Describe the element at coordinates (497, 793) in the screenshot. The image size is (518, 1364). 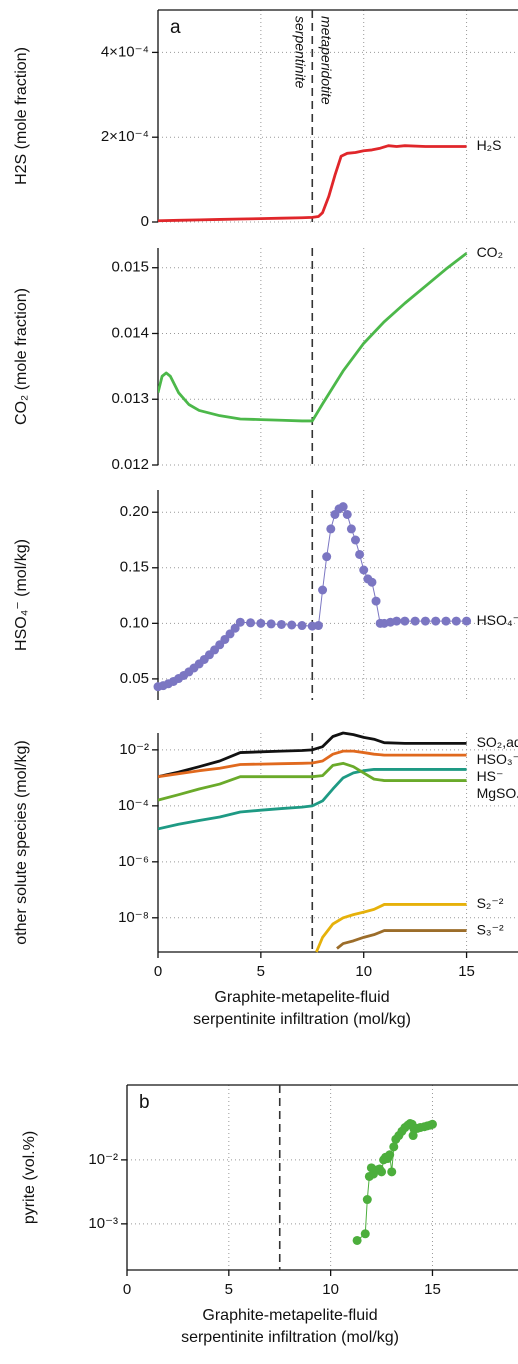
I see `series-label: MgSO₄,aq` at that location.